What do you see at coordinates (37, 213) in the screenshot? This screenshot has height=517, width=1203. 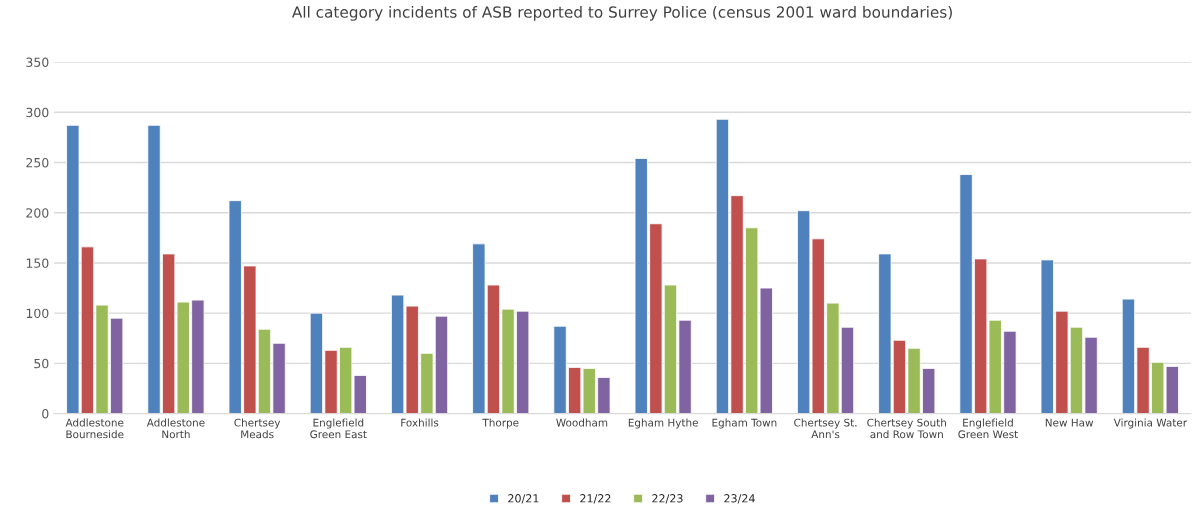 I see `y-tick-label: 200` at bounding box center [37, 213].